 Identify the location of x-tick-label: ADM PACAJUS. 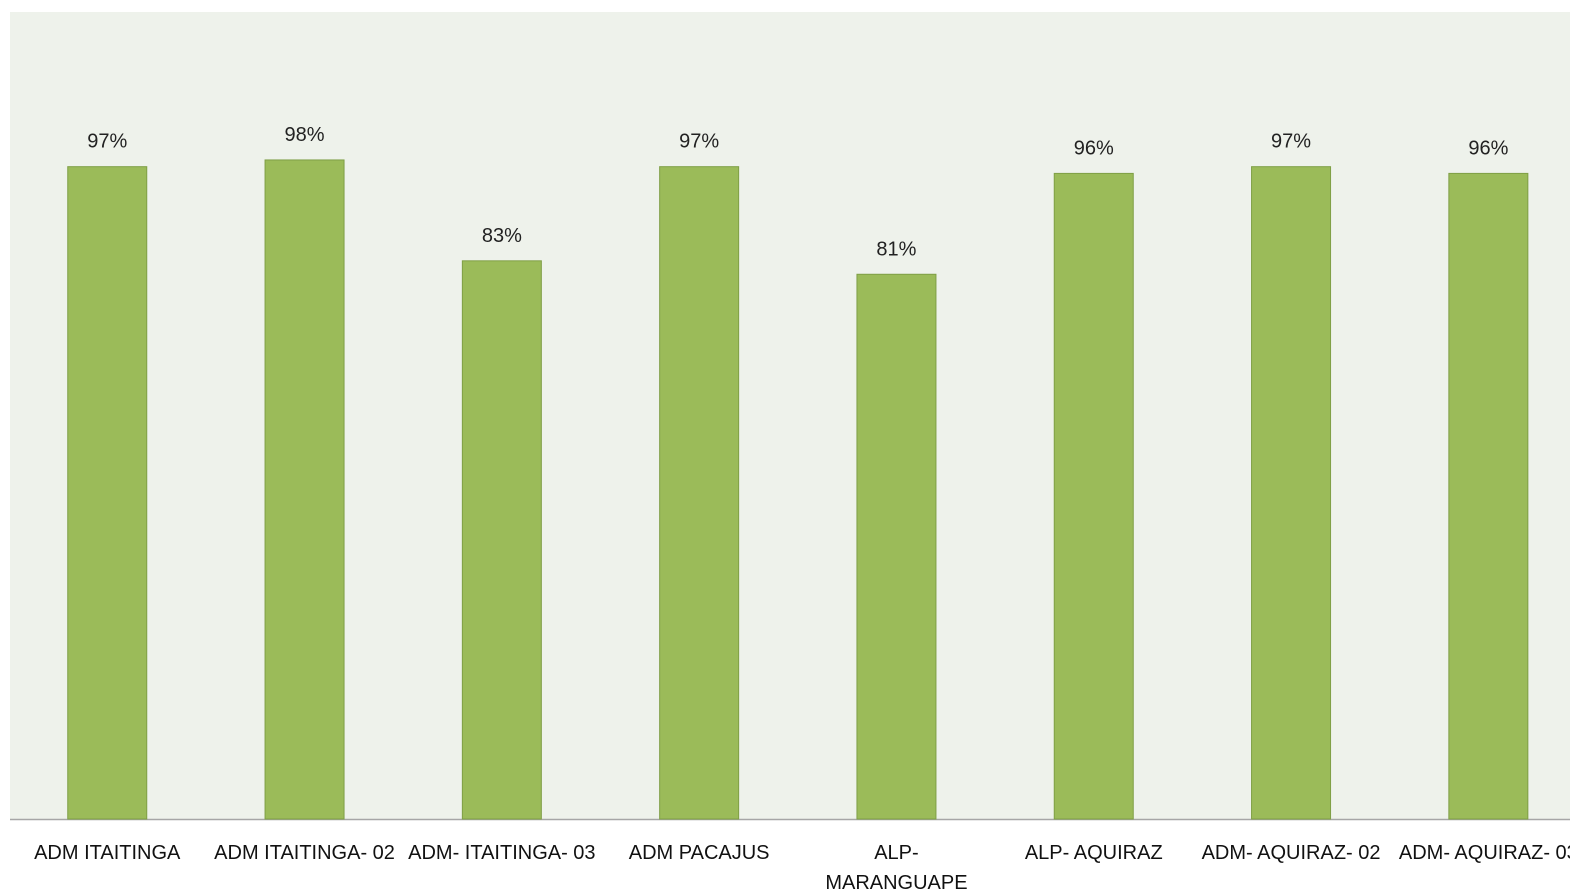
(699, 853).